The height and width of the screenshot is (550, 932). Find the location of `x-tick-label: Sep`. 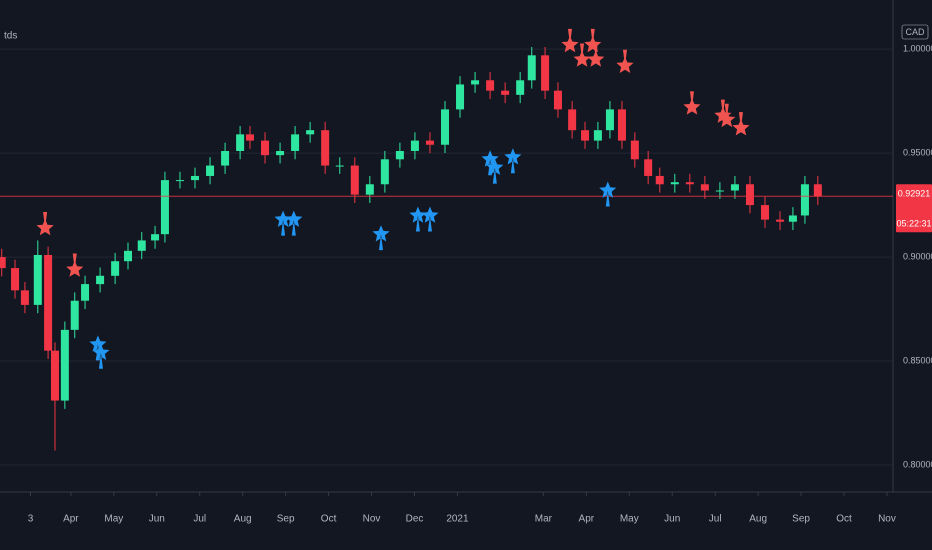

x-tick-label: Sep is located at coordinates (801, 519).